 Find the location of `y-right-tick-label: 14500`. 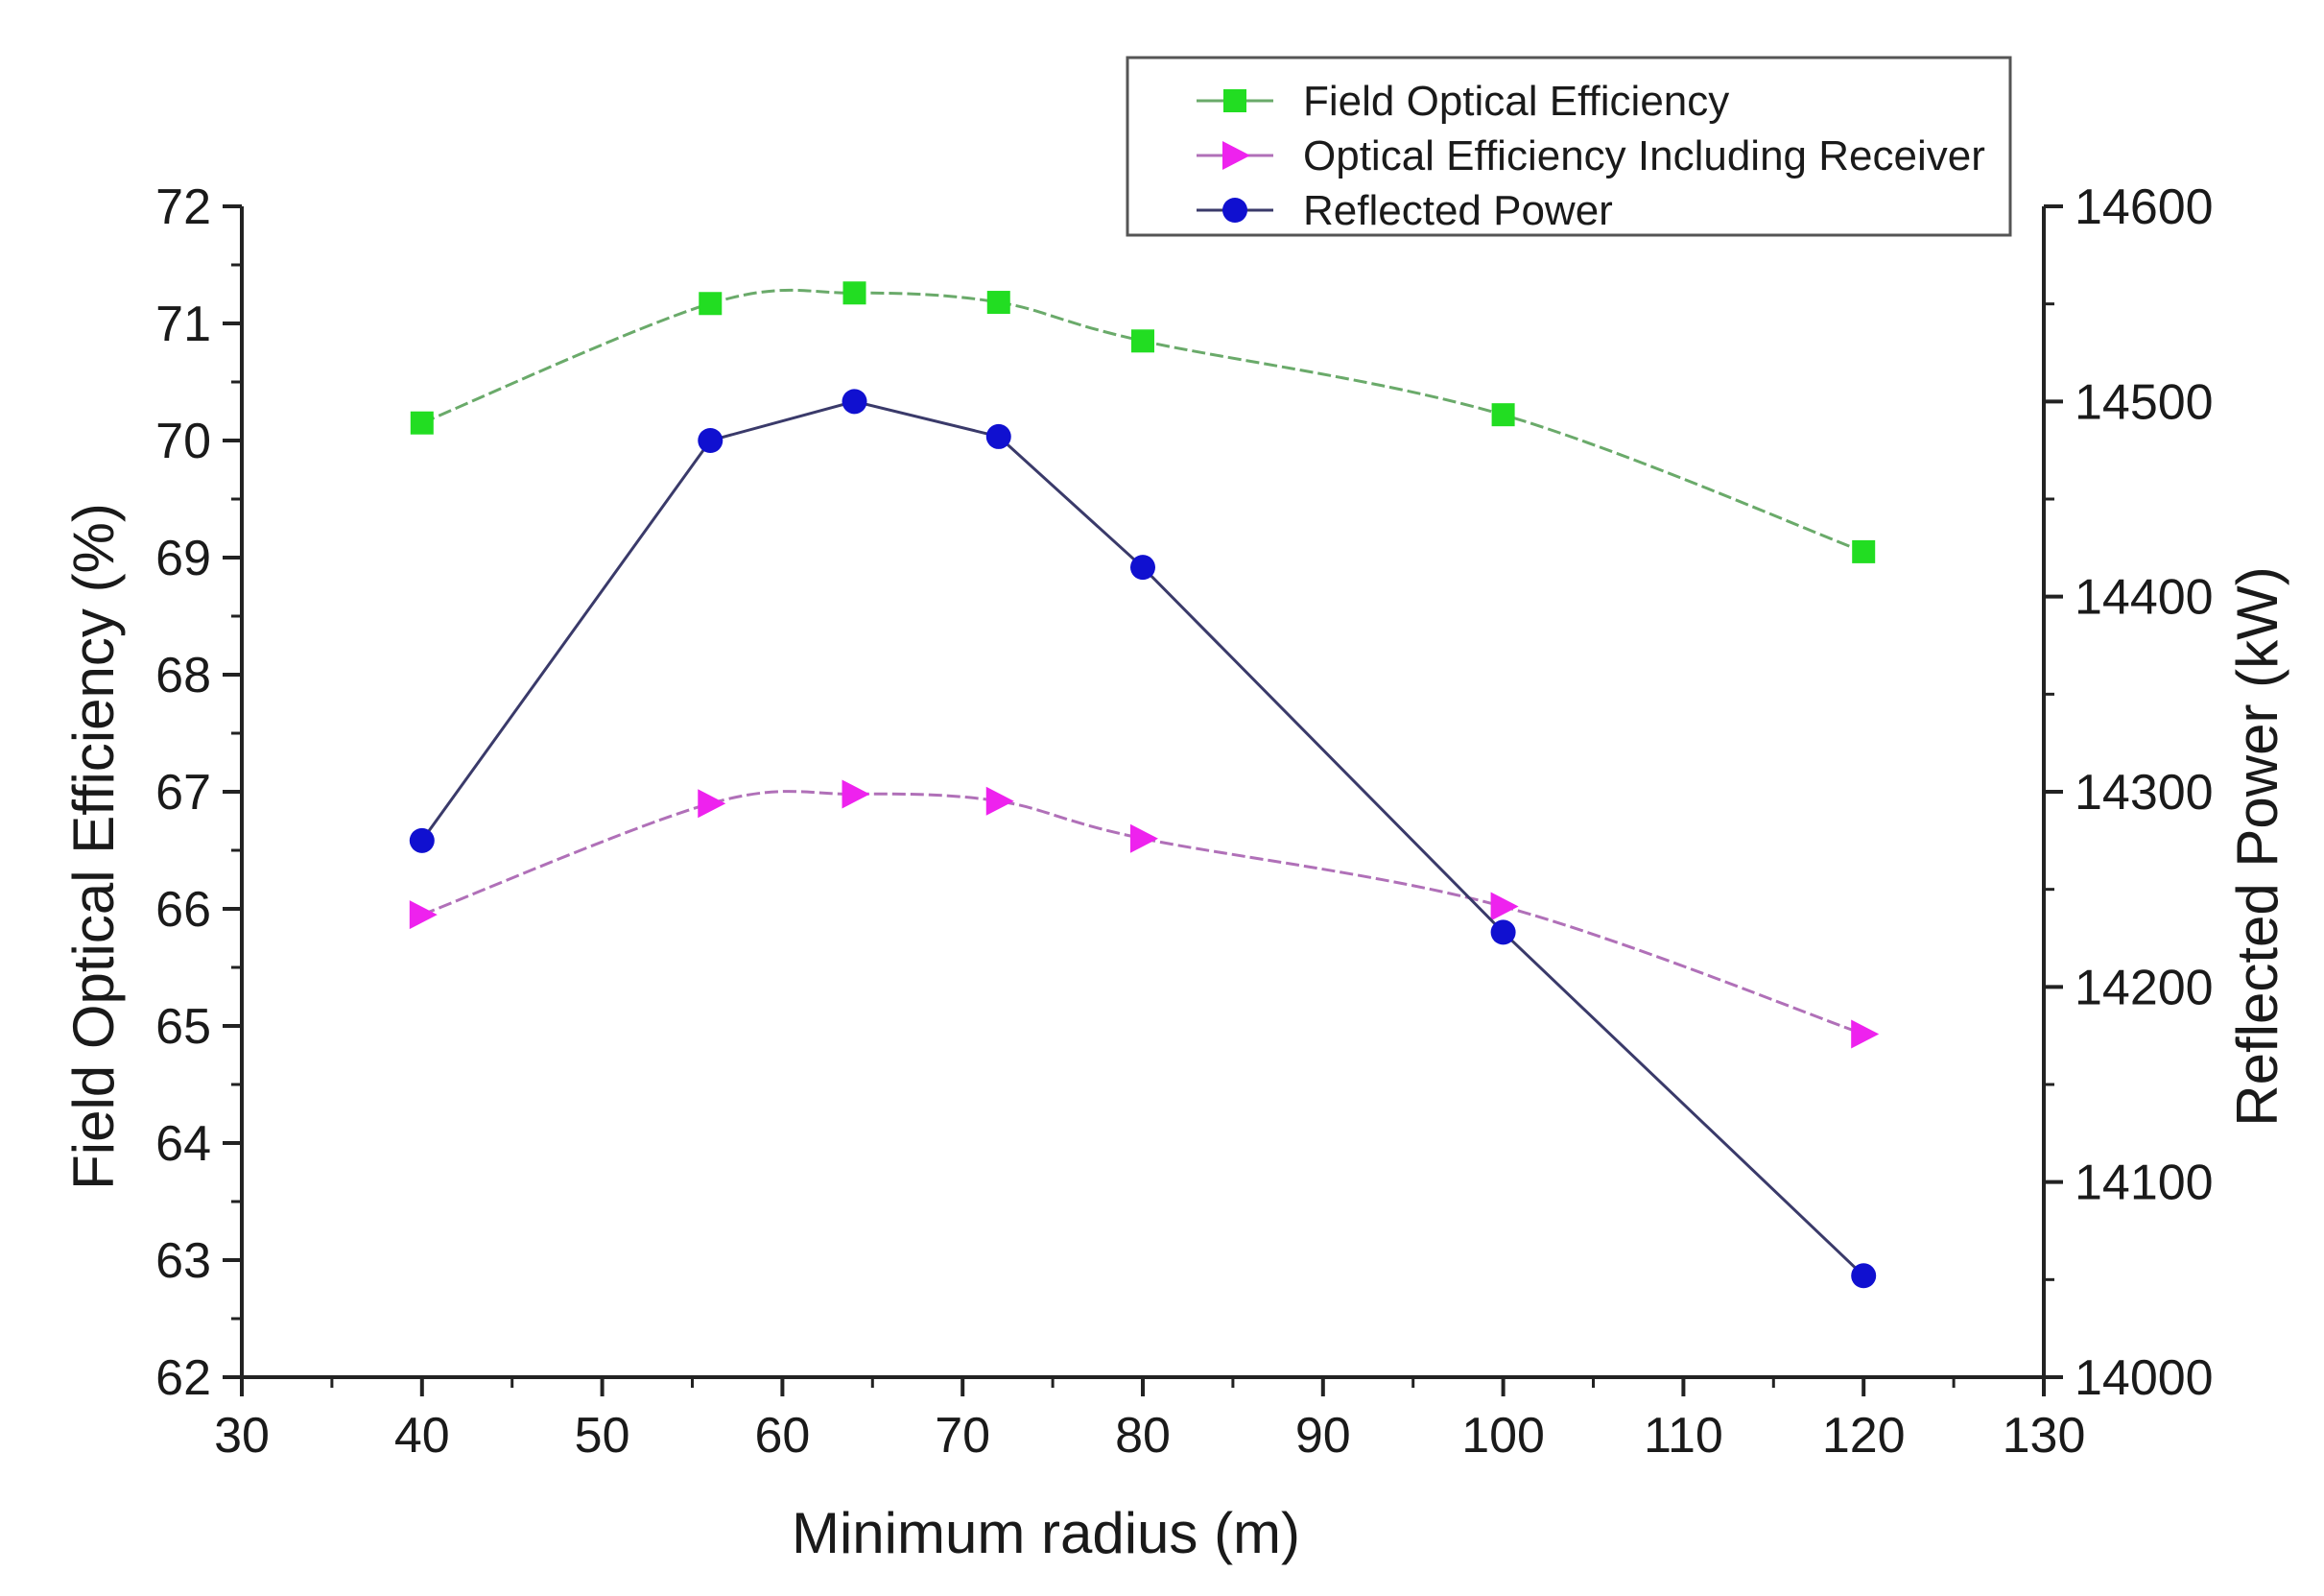

y-right-tick-label: 14500 is located at coordinates (2144, 402).